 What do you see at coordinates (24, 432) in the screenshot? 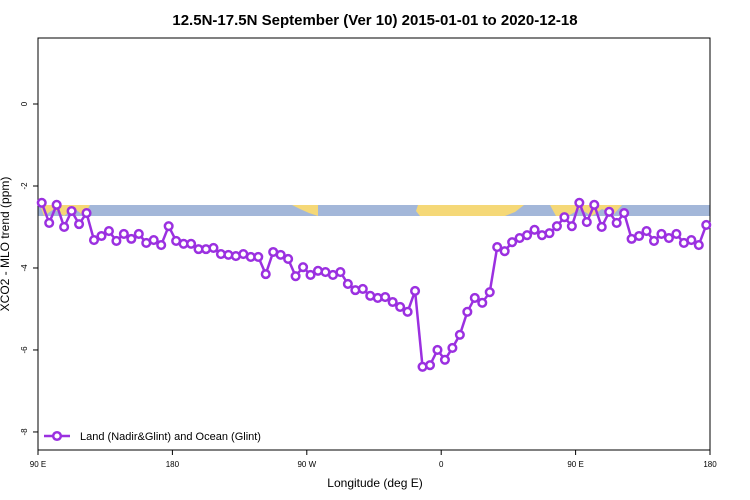
I see `y-tick-label: -8` at bounding box center [24, 432].